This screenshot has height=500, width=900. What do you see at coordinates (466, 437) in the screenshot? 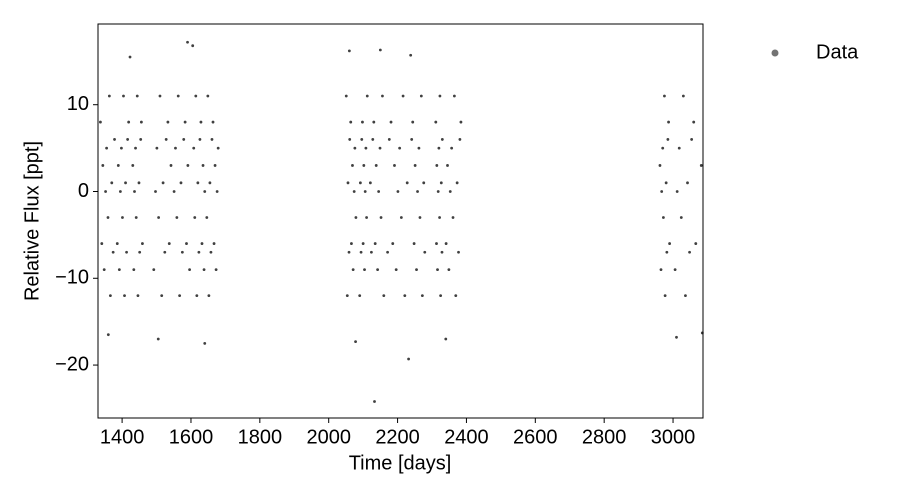
I see `x-tick-label: 2400` at bounding box center [466, 437].